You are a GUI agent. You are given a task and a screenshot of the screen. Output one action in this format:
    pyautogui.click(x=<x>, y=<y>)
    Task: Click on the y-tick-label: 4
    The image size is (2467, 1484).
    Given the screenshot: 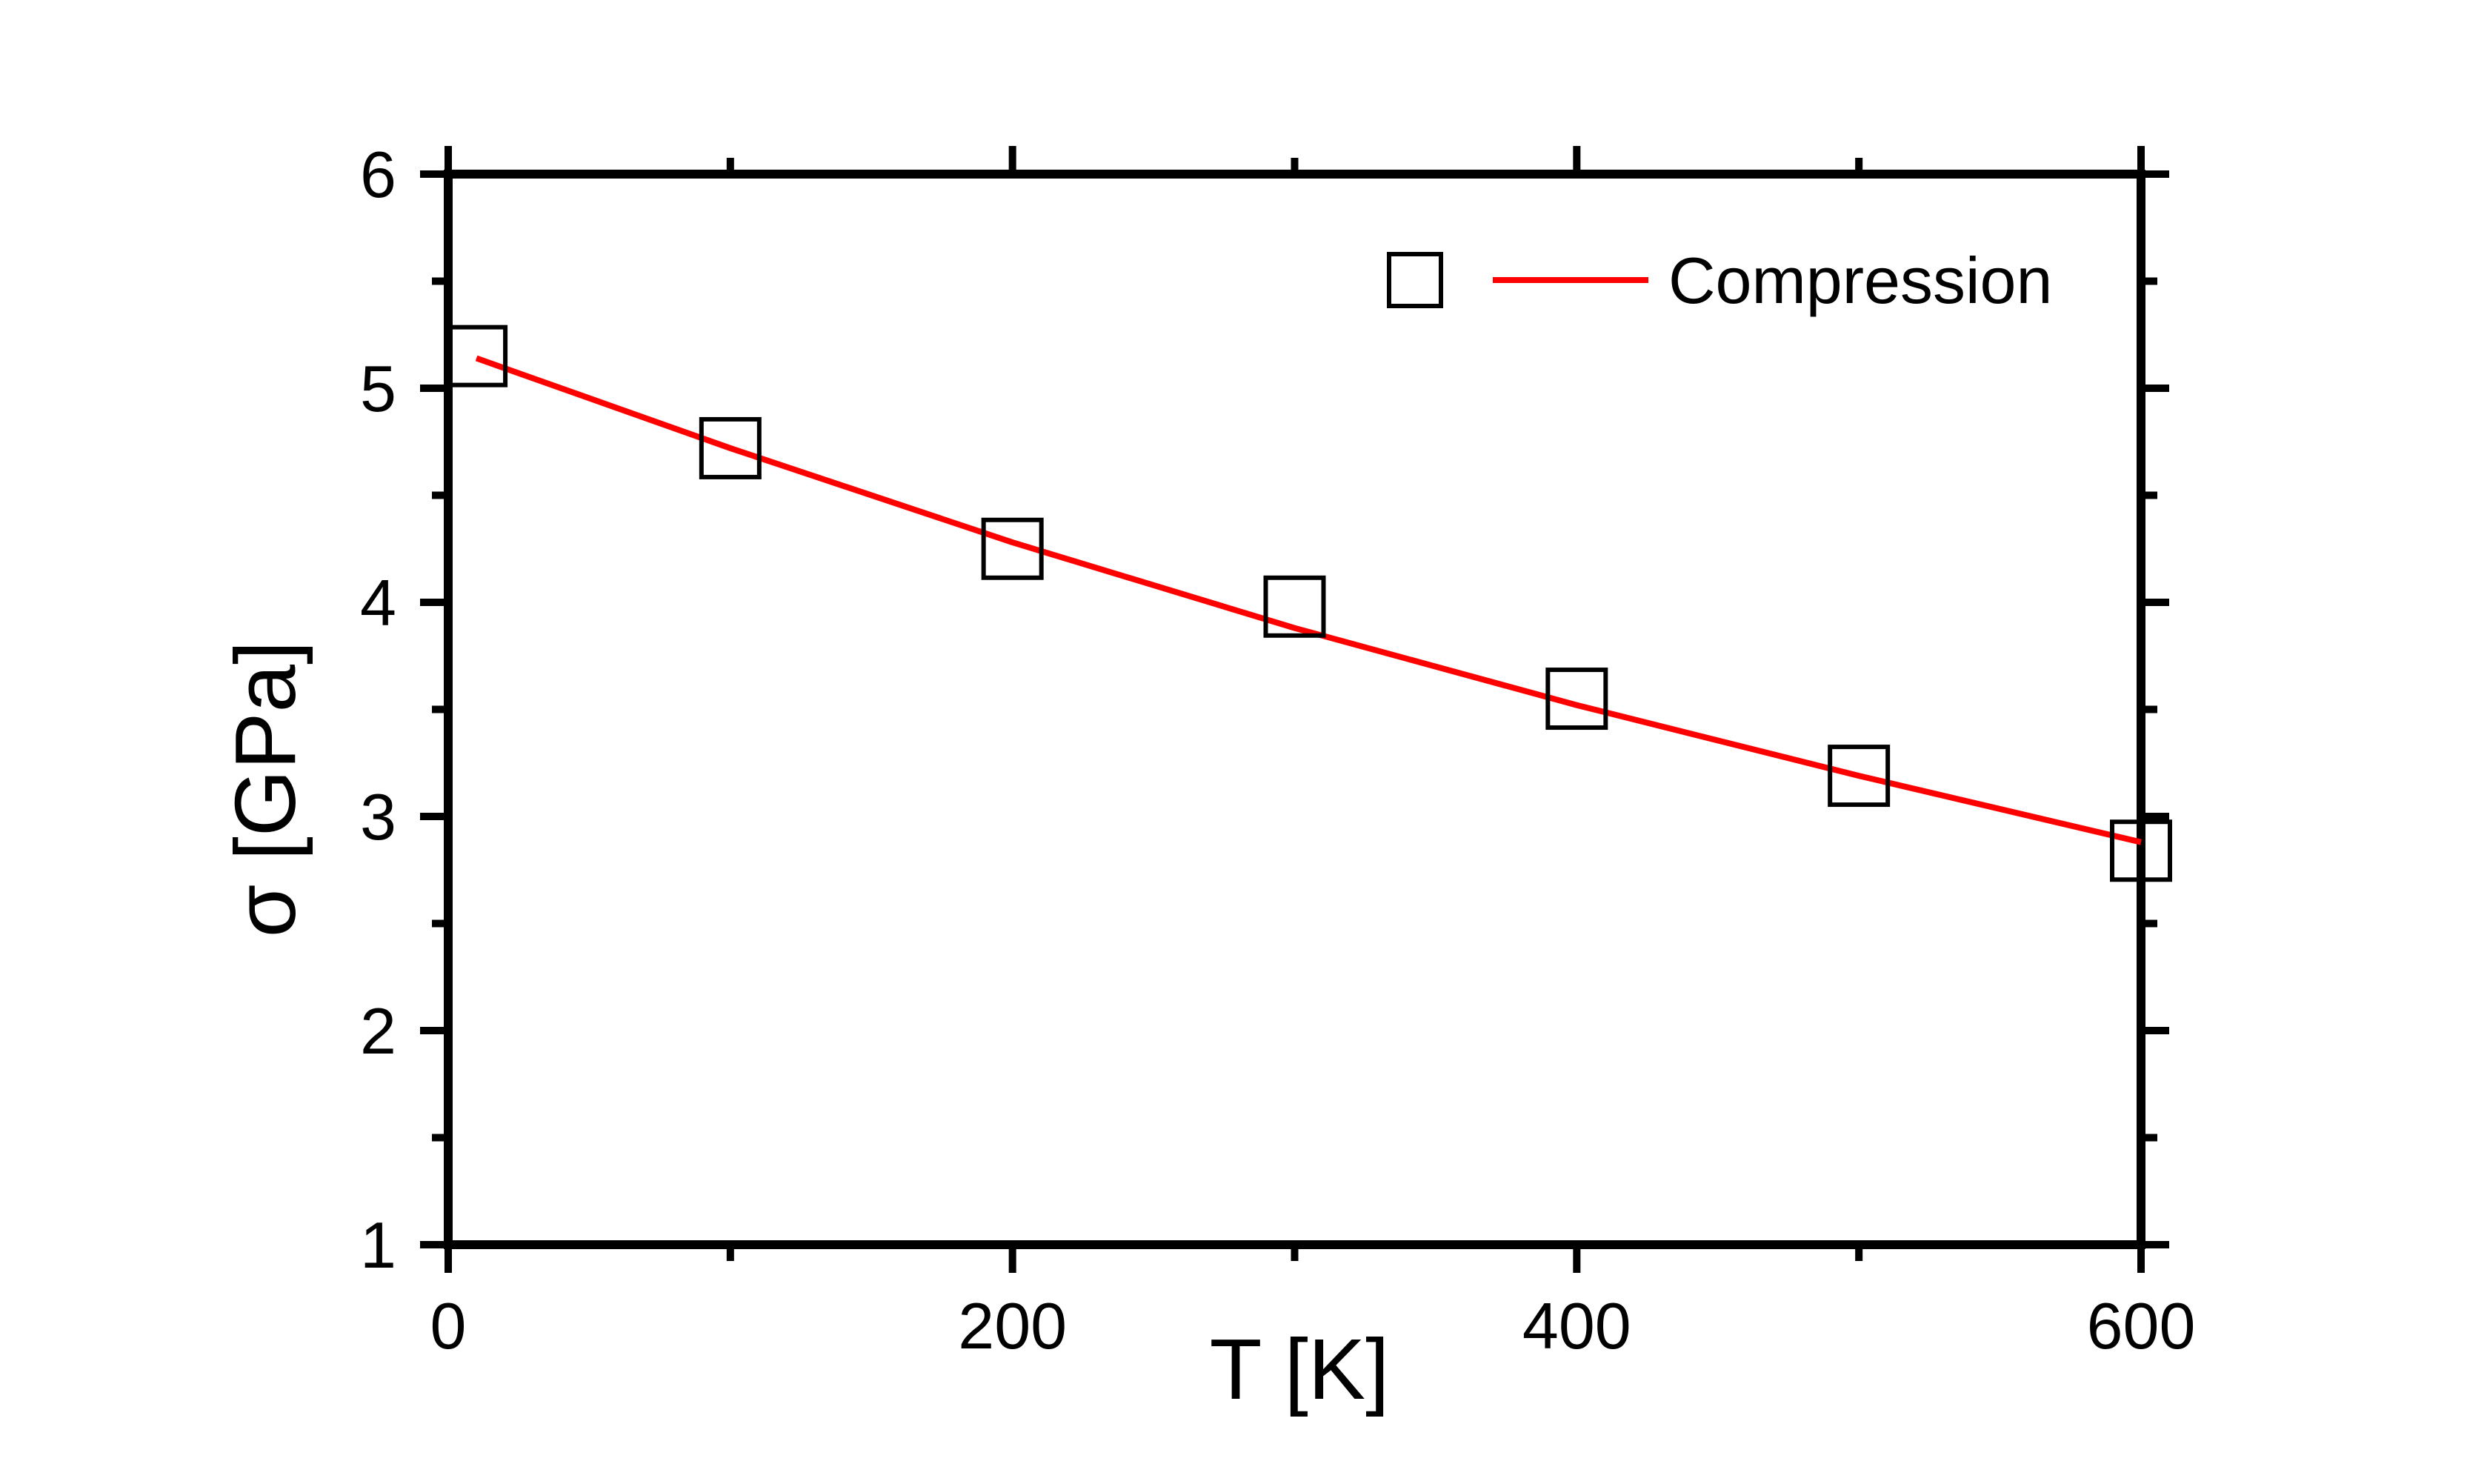 What is the action you would take?
    pyautogui.click(x=378, y=602)
    